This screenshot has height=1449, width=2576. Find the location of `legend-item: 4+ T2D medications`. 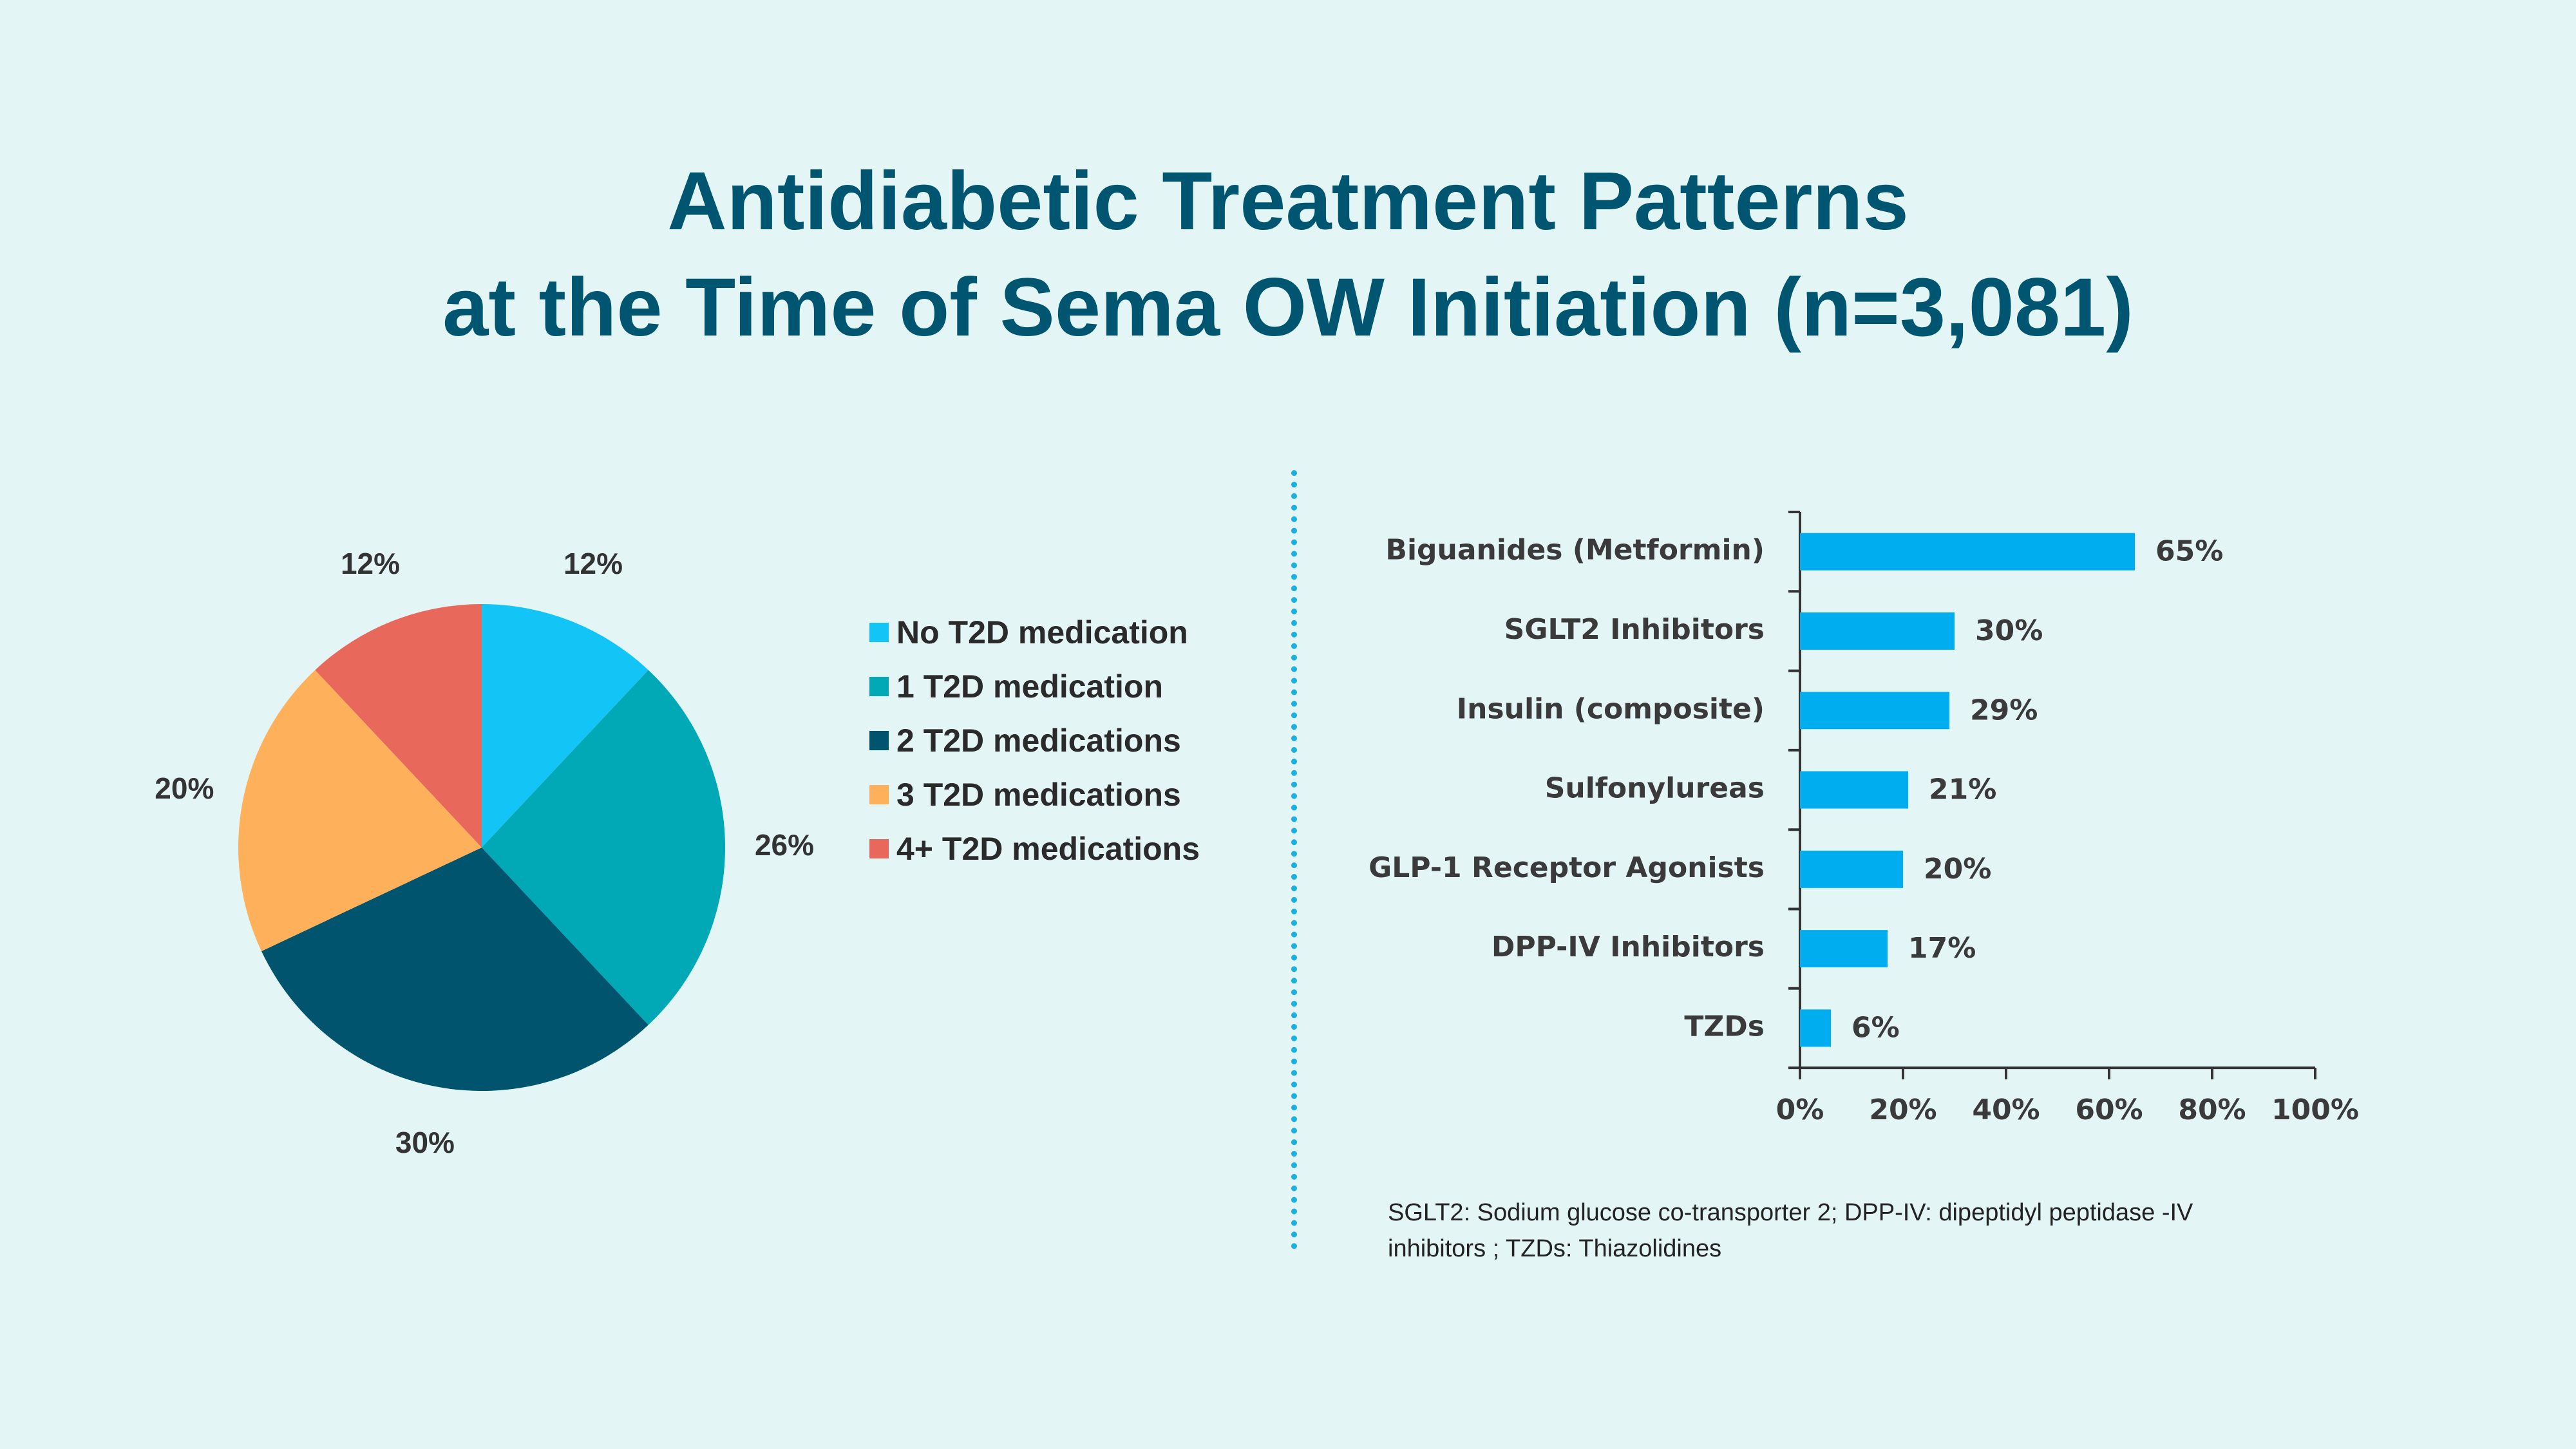

legend-item: 4+ T2D medications is located at coordinates (1034, 849).